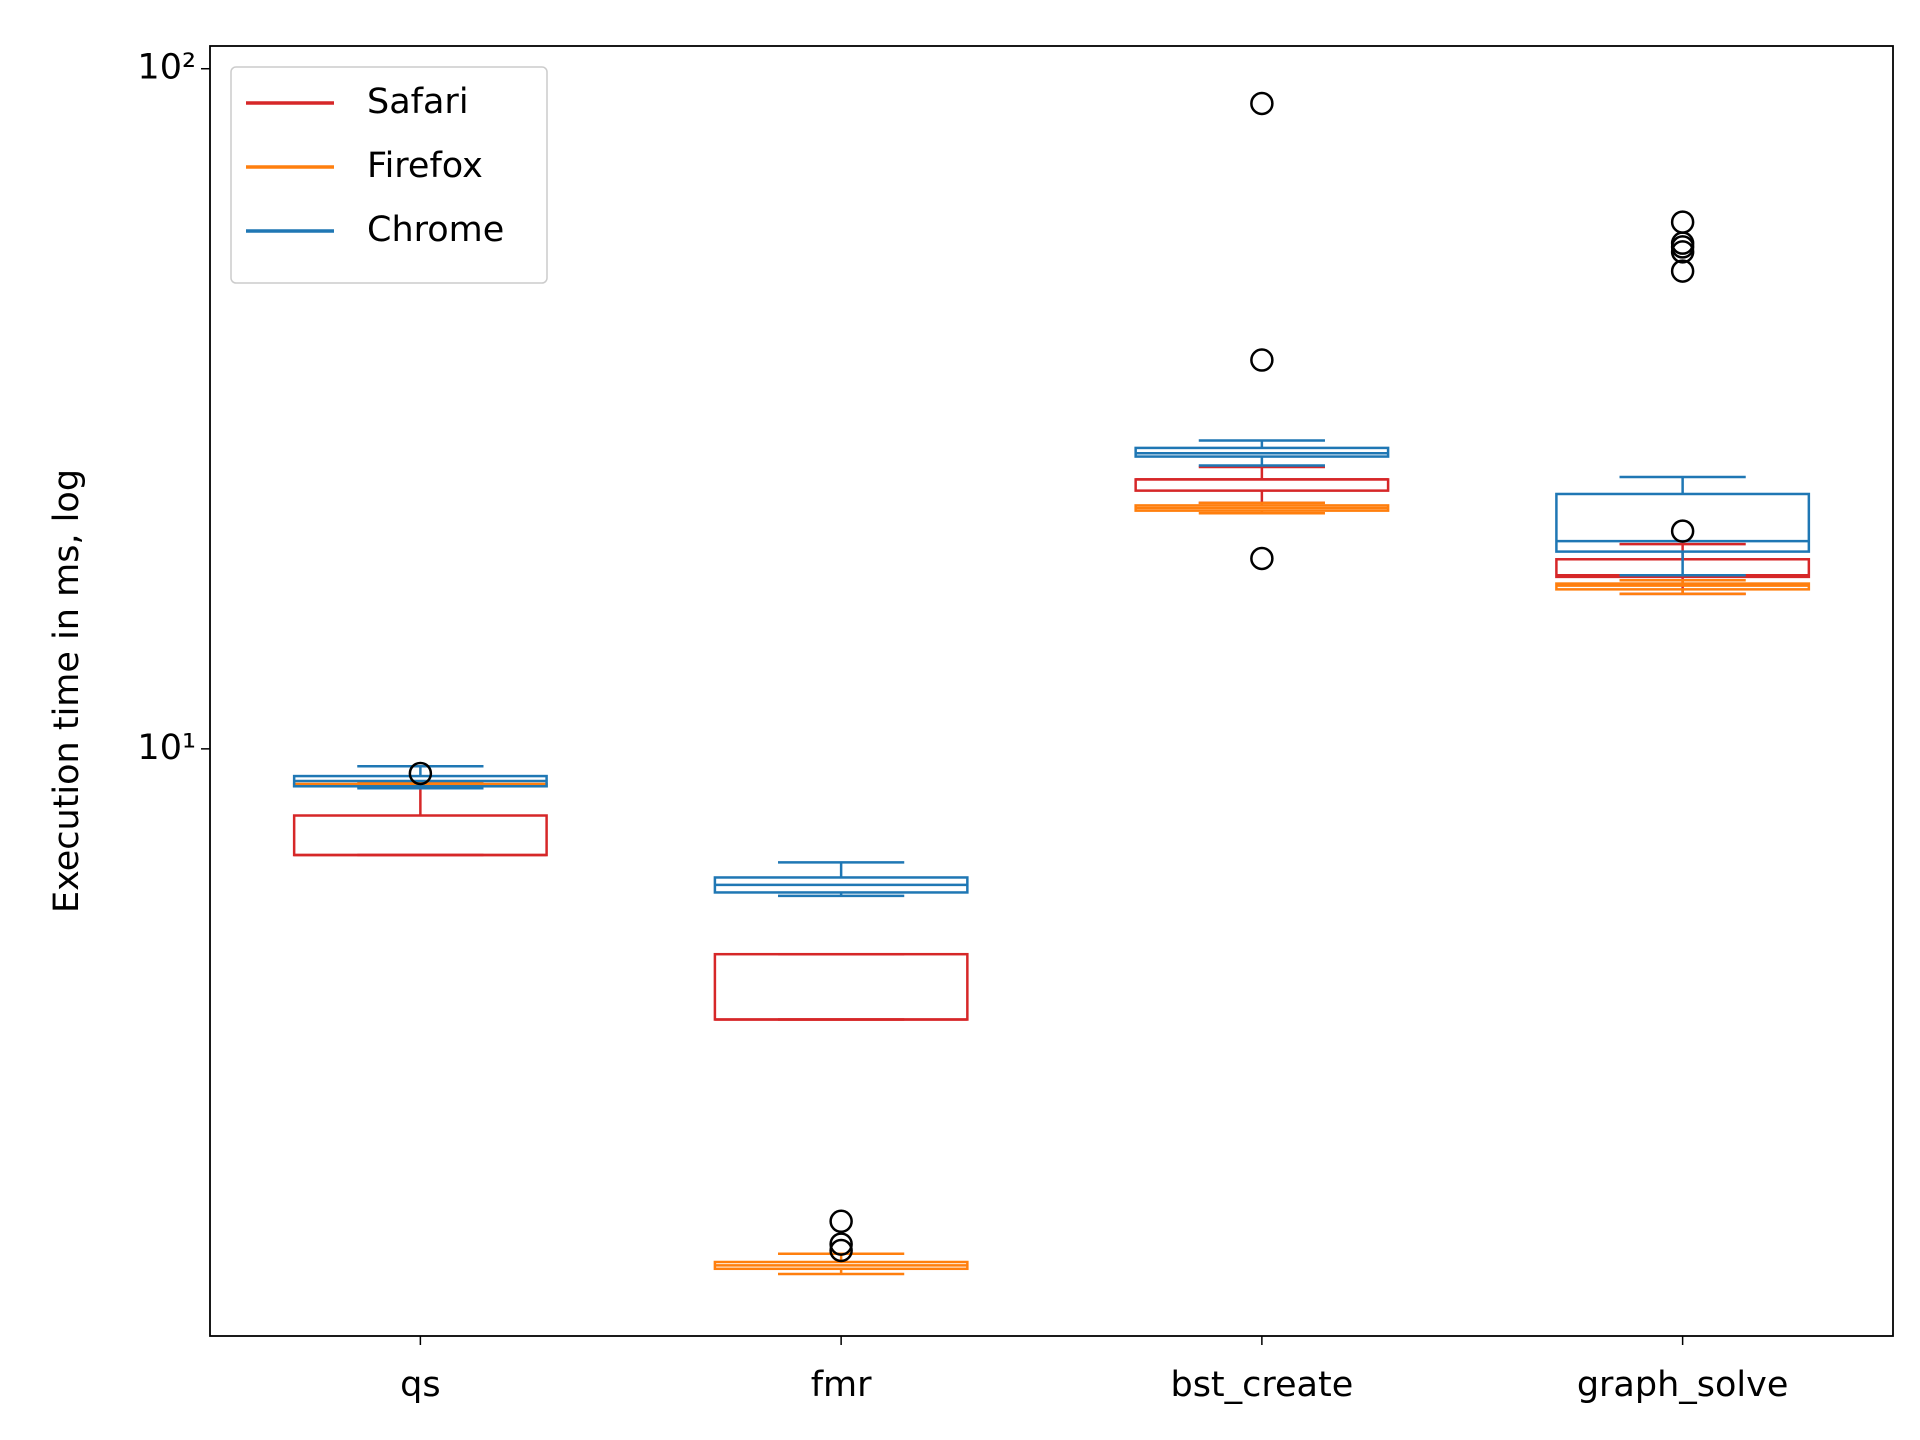 Image resolution: width=1920 pixels, height=1440 pixels. What do you see at coordinates (166, 68) in the screenshot?
I see `y-tick-label: 10²` at bounding box center [166, 68].